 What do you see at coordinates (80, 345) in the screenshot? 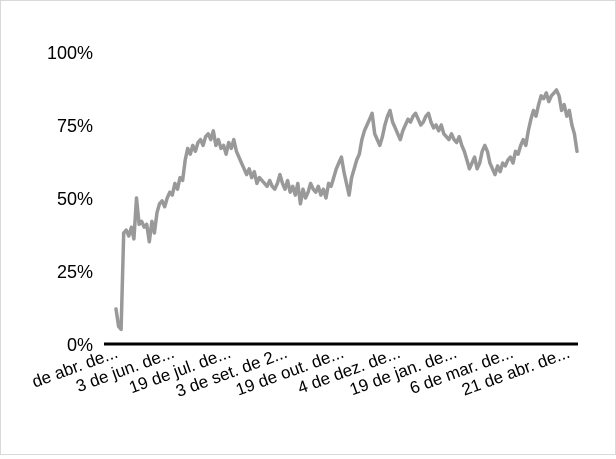
I see `y-tick-label: 0%` at bounding box center [80, 345].